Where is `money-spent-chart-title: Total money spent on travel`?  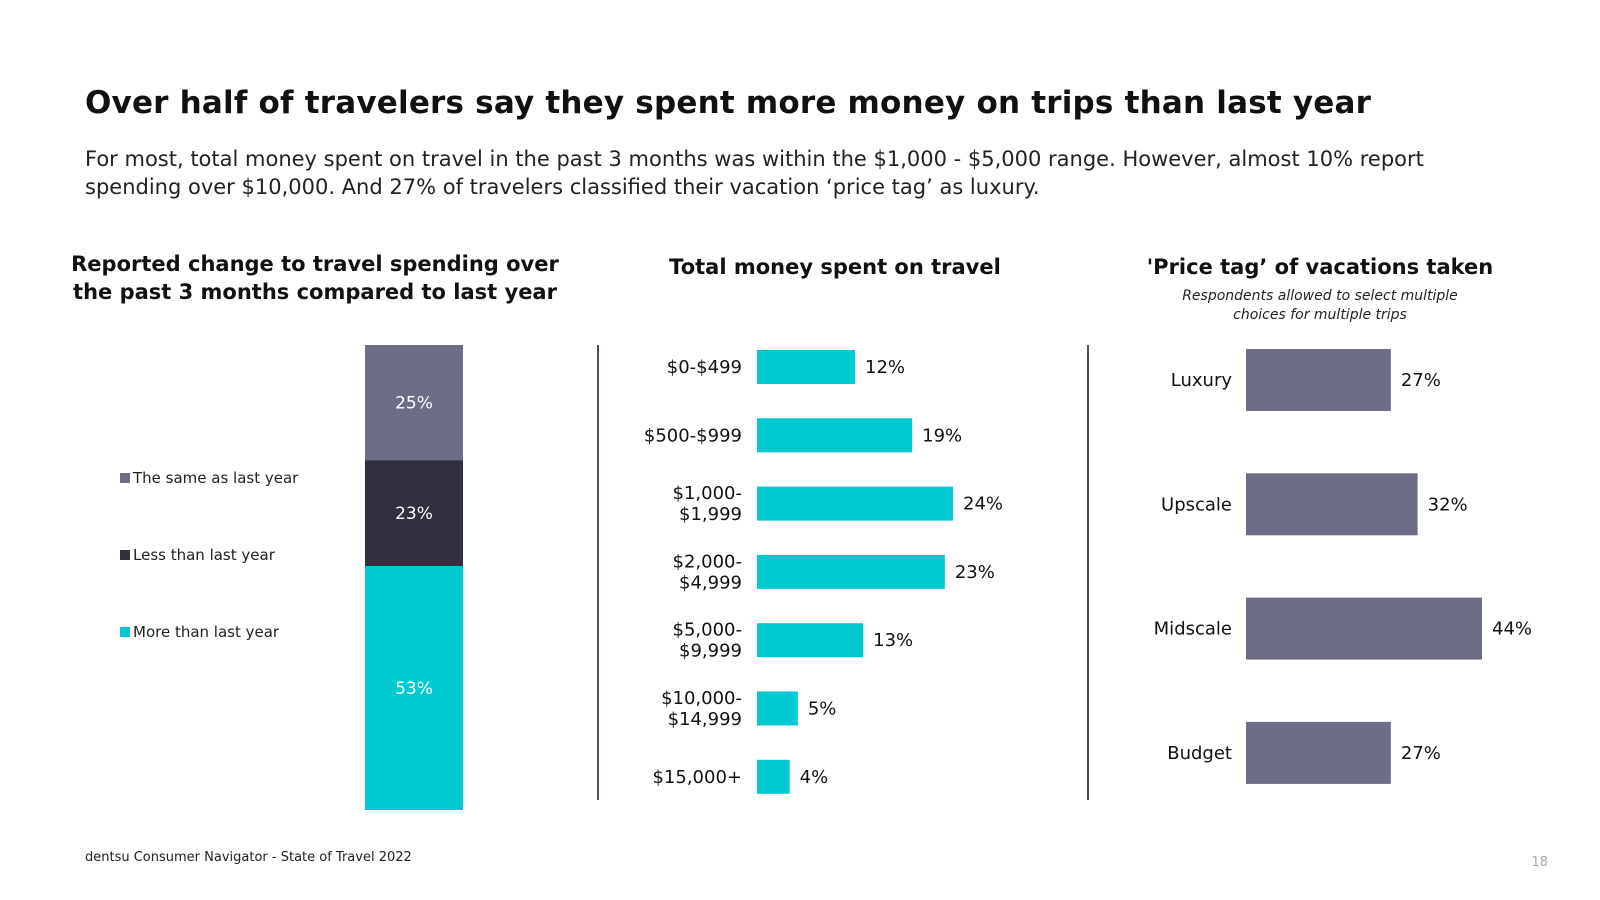
money-spent-chart-title: Total money spent on travel is located at coordinates (835, 267).